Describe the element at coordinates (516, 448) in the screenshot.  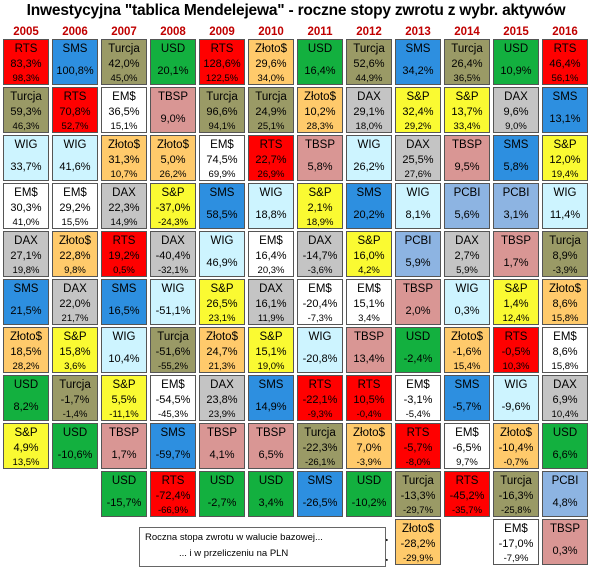
I see `return-base-currency: -10,4%` at that location.